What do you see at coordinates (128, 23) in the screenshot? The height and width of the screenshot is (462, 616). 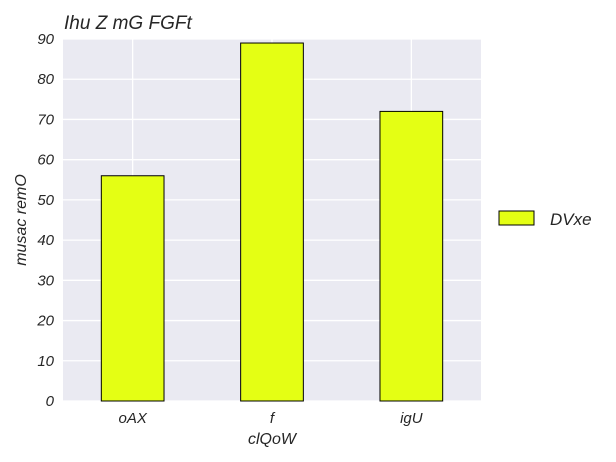 I see `chart-title: Ihu Z mG FGFt` at bounding box center [128, 23].